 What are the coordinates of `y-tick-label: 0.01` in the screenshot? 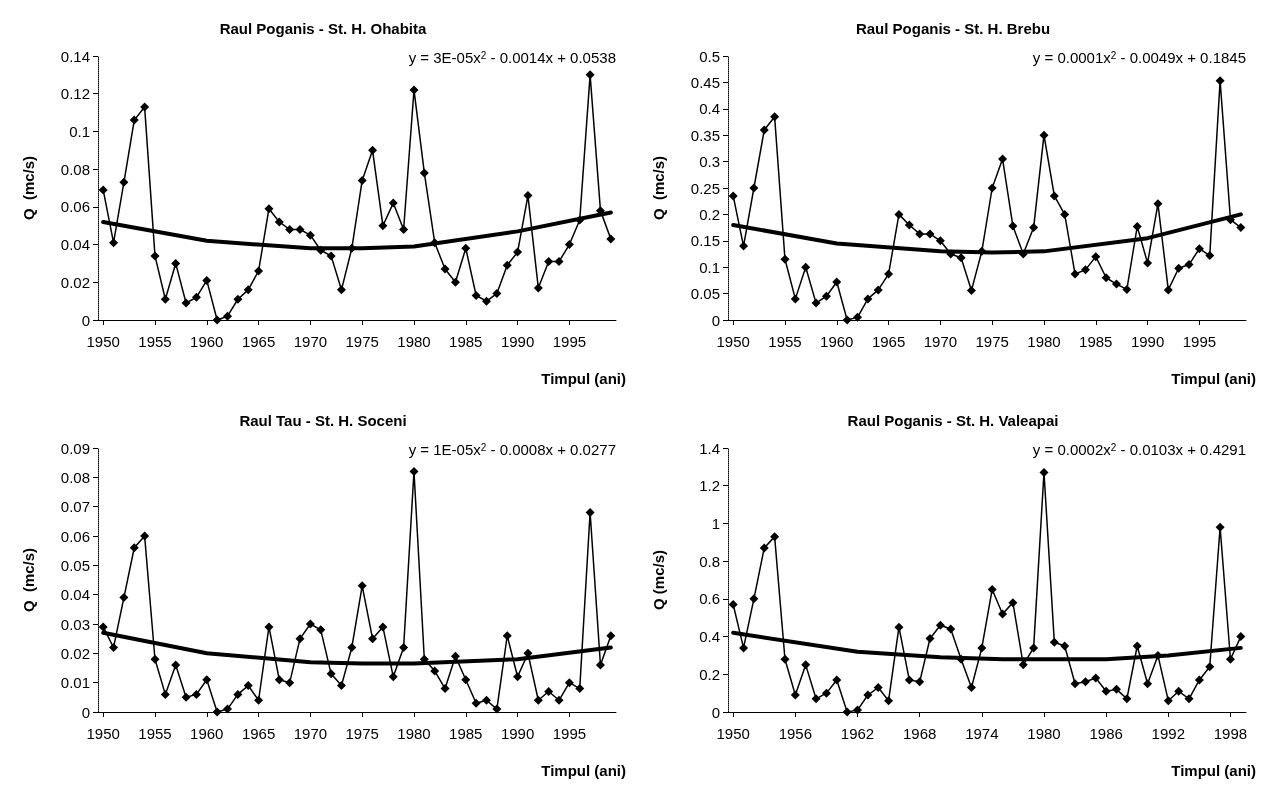 It's located at (75, 683).